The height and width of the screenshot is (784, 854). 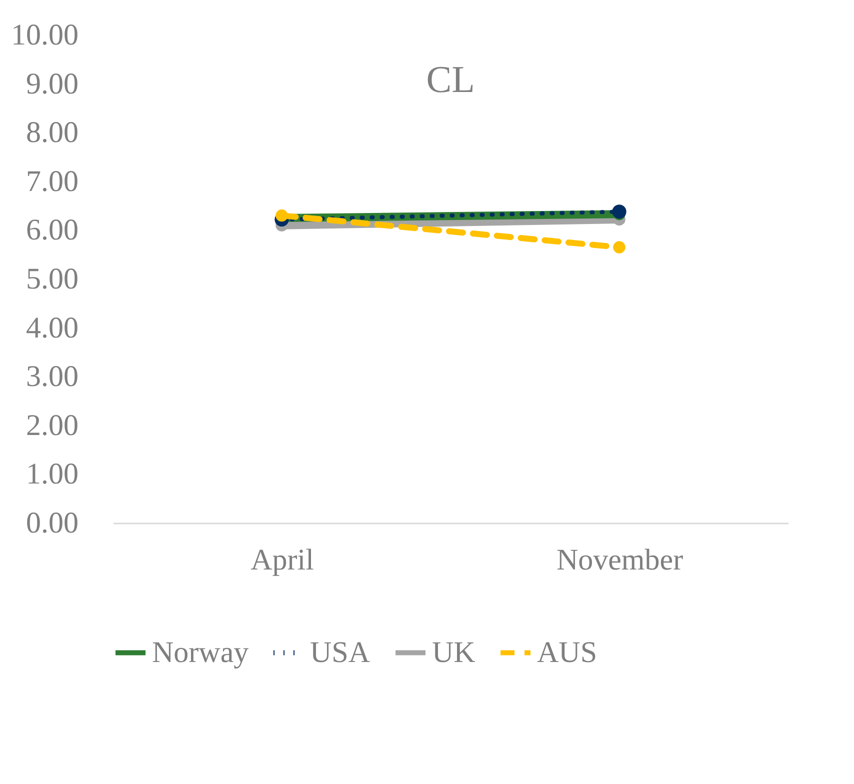 I want to click on y-tick-label: 10.00, so click(x=44, y=35).